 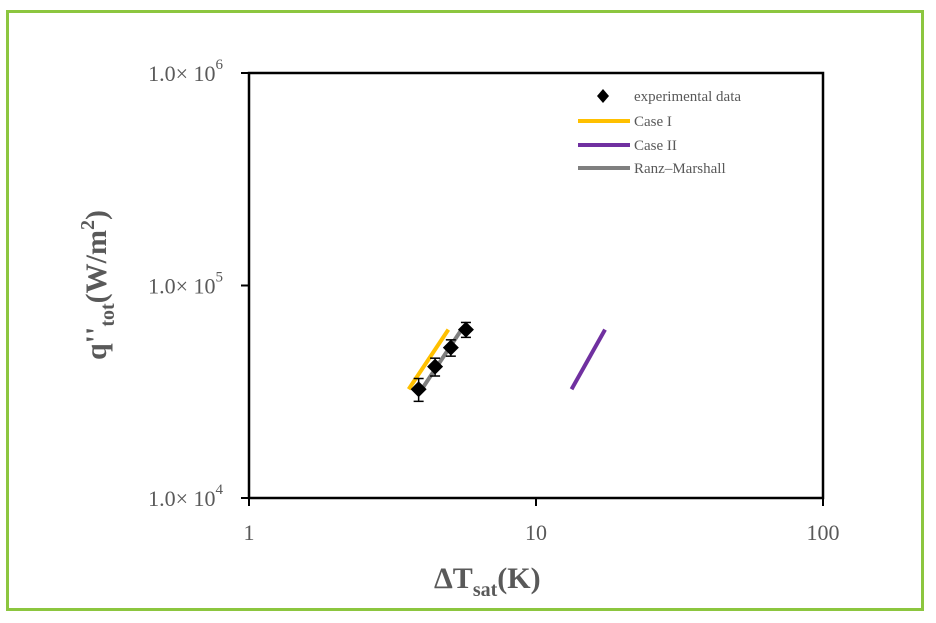 What do you see at coordinates (687, 97) in the screenshot?
I see `legend-label-experimental-data: experimental data` at bounding box center [687, 97].